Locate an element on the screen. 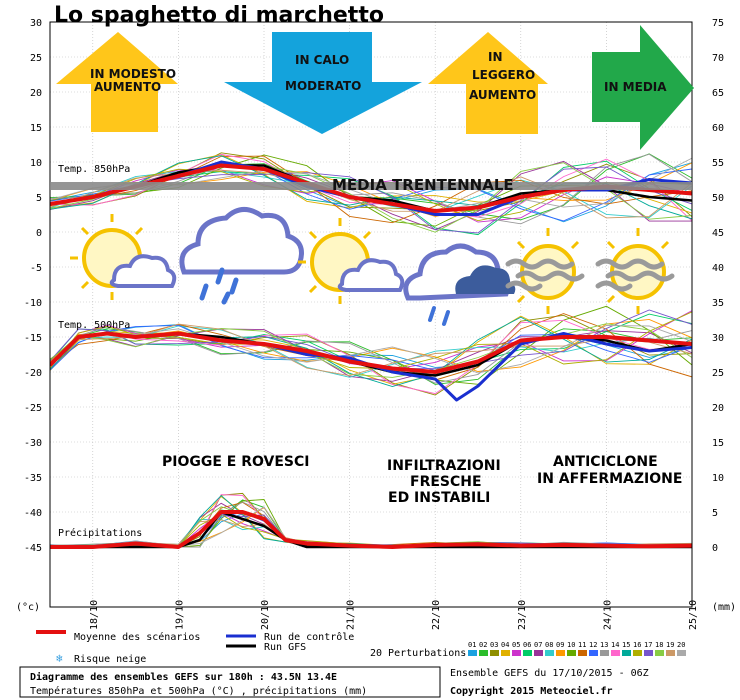  annotation-anticiclone-2: IN AFFERMAZIONE is located at coordinates (609, 479).